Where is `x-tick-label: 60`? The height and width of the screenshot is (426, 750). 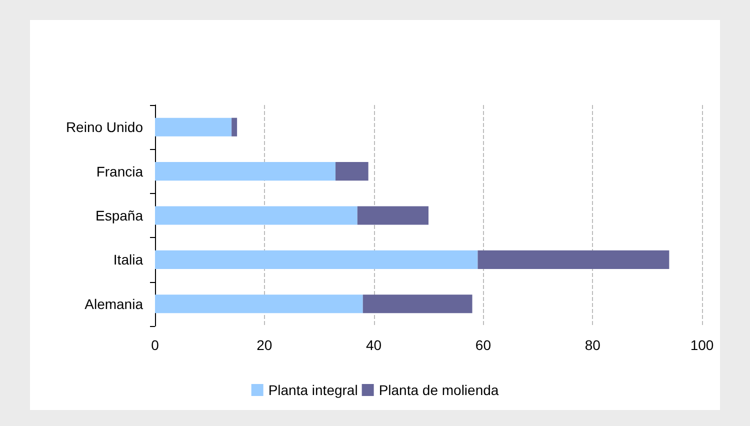 x-tick-label: 60 is located at coordinates (483, 345).